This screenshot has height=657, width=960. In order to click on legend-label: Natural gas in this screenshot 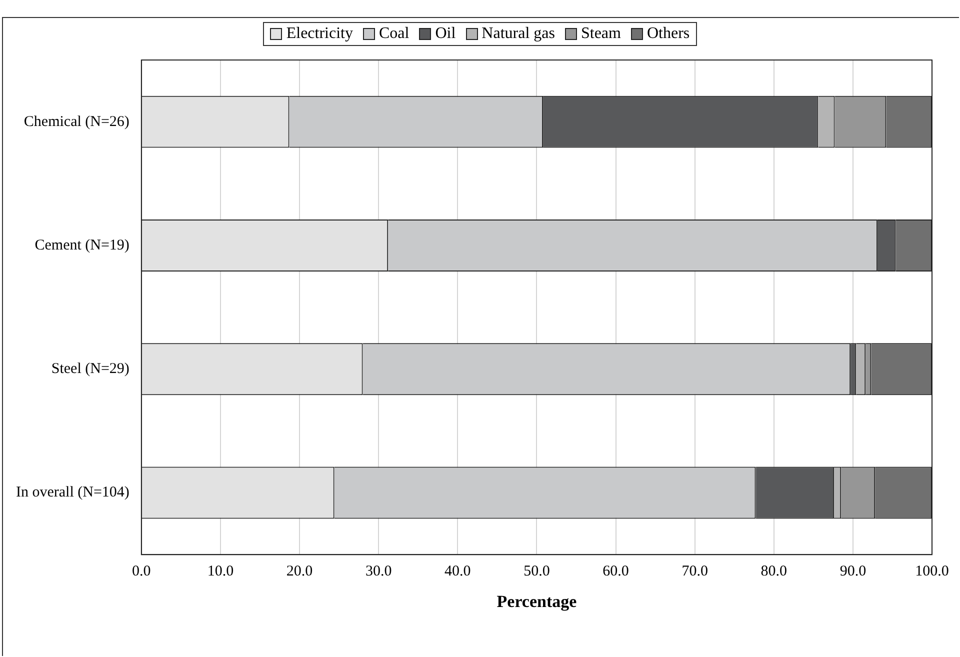, I will do `click(518, 34)`.